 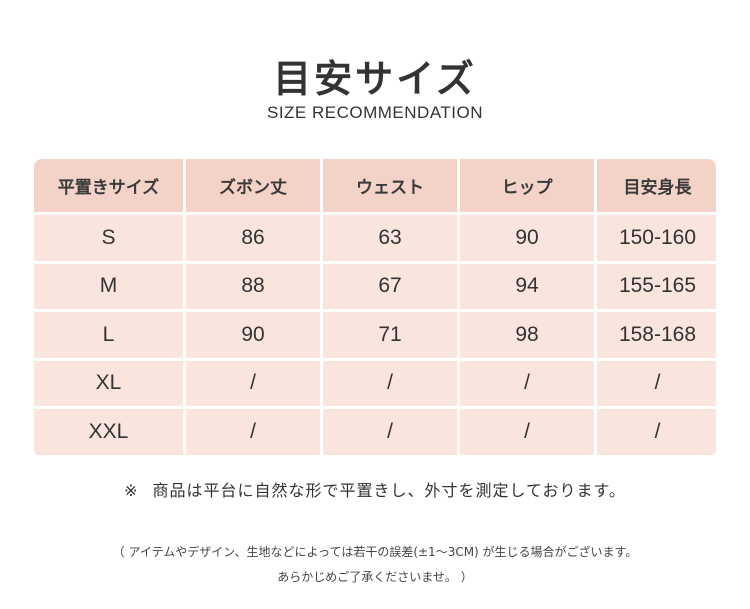 I want to click on waist-cell: 67, so click(x=390, y=286).